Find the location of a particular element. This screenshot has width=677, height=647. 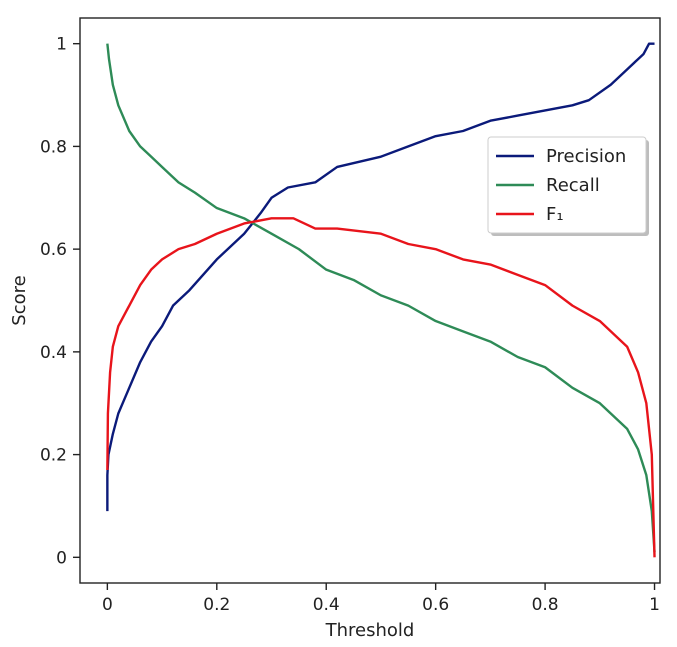

legend-box is located at coordinates (567, 185).